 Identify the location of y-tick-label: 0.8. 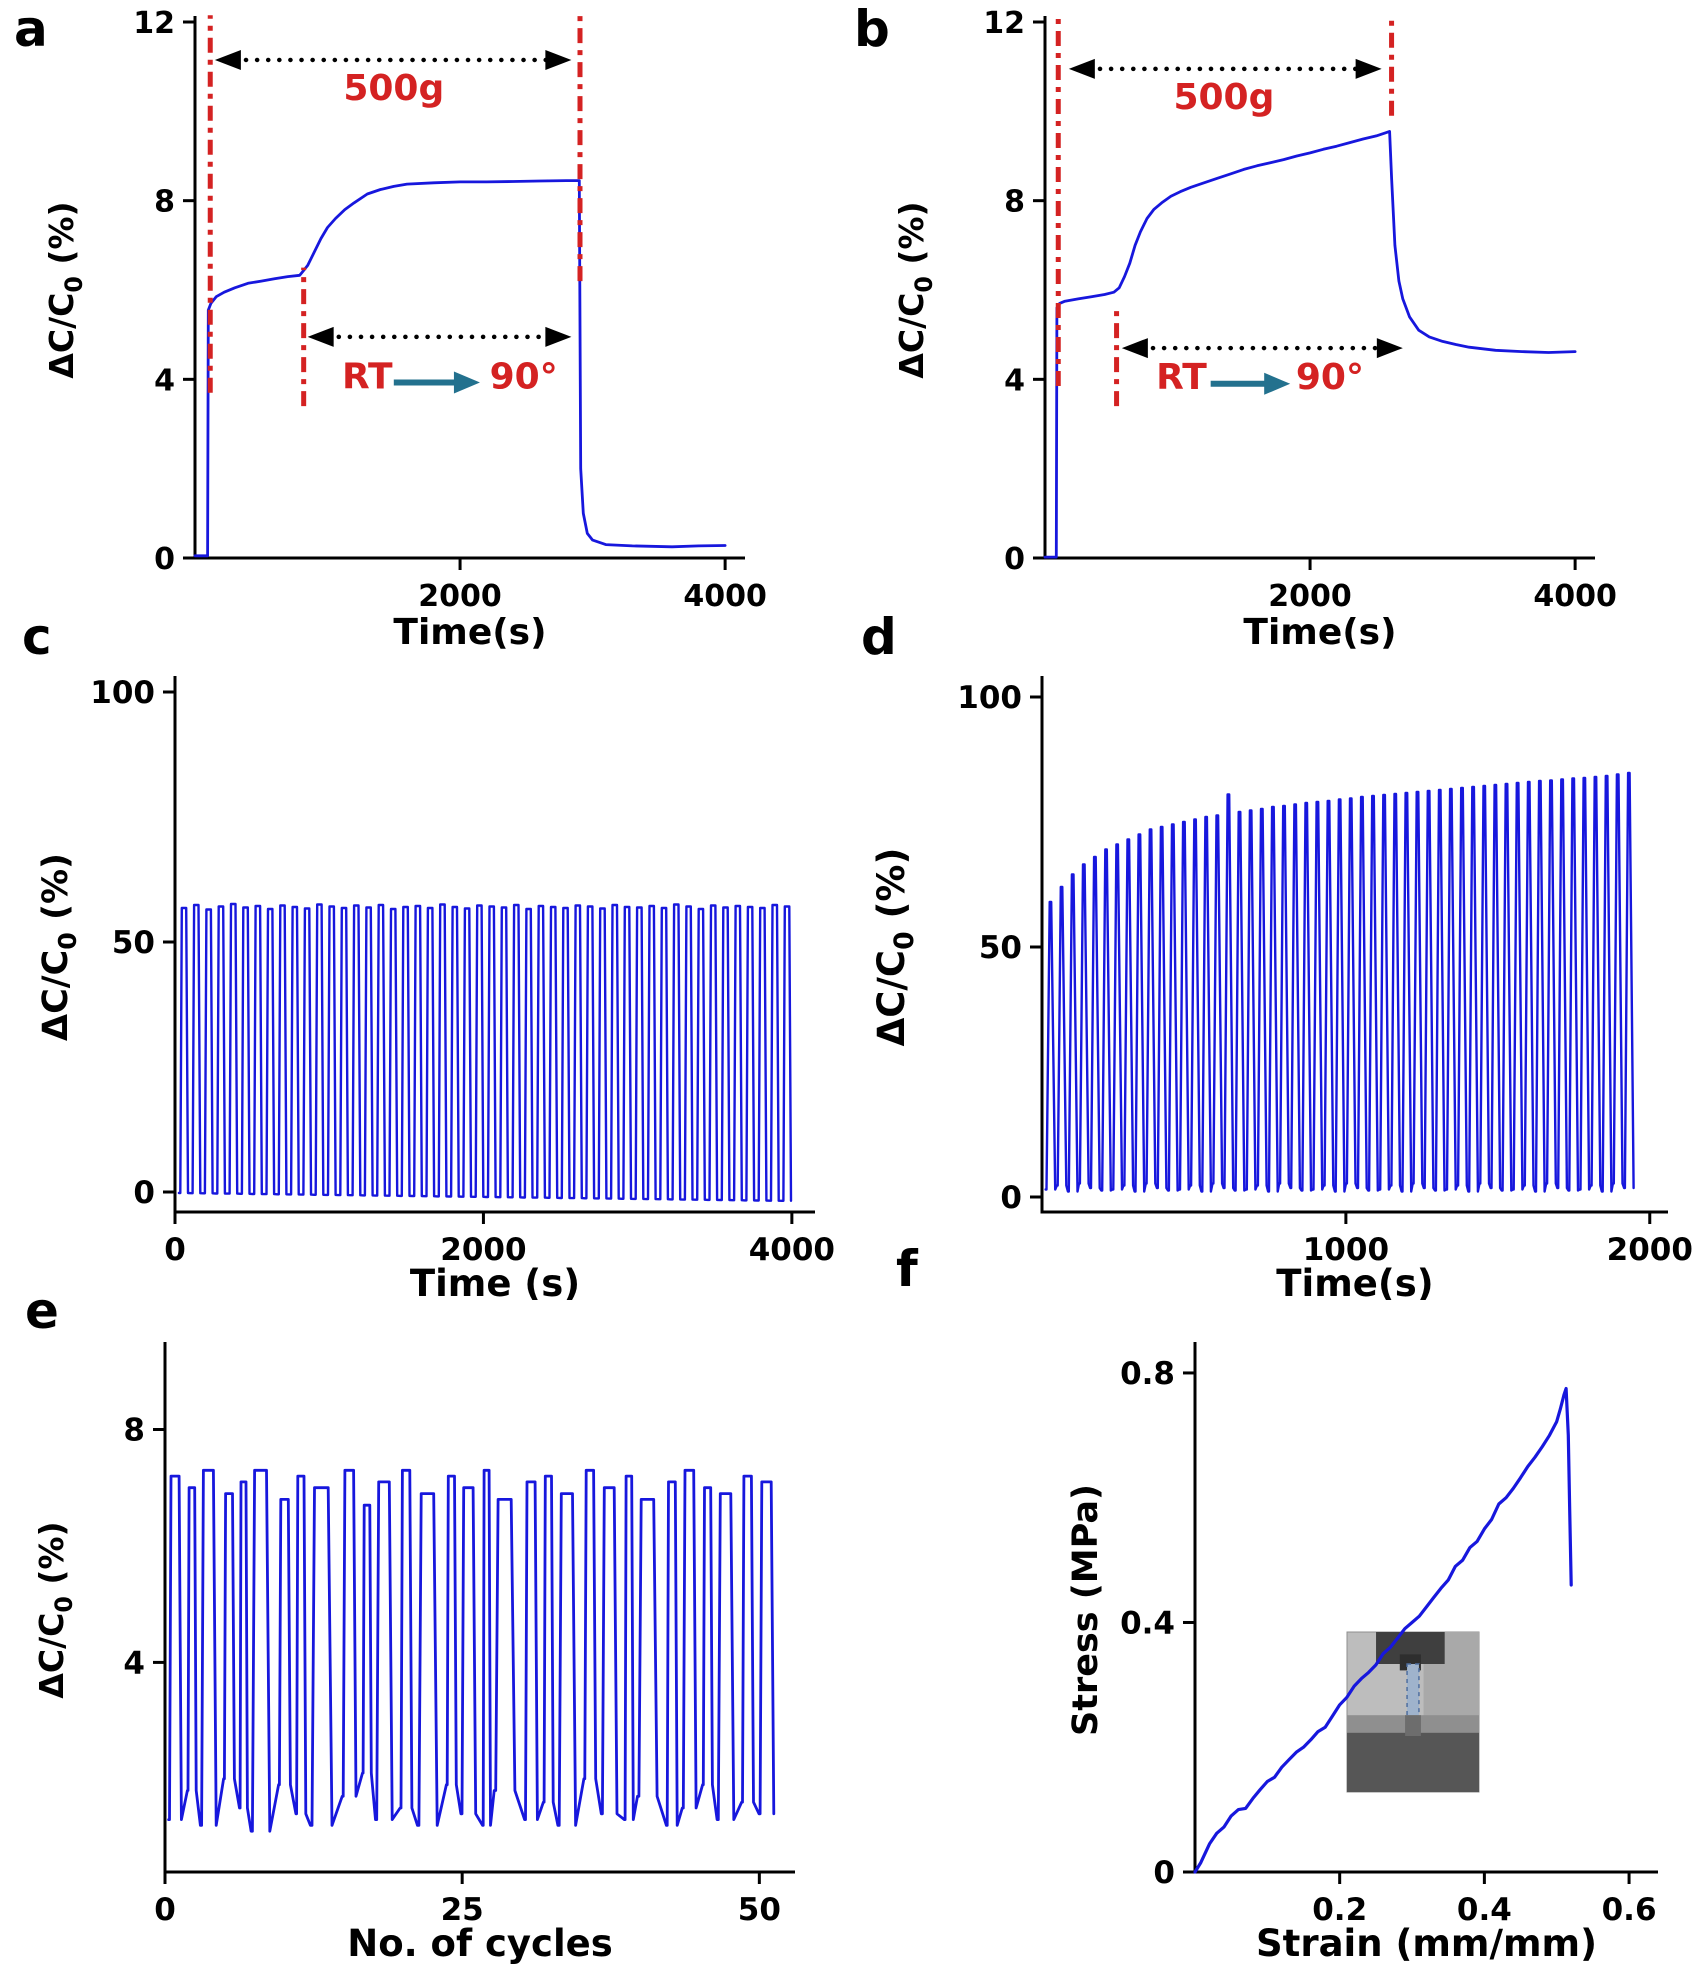
(1147, 1374).